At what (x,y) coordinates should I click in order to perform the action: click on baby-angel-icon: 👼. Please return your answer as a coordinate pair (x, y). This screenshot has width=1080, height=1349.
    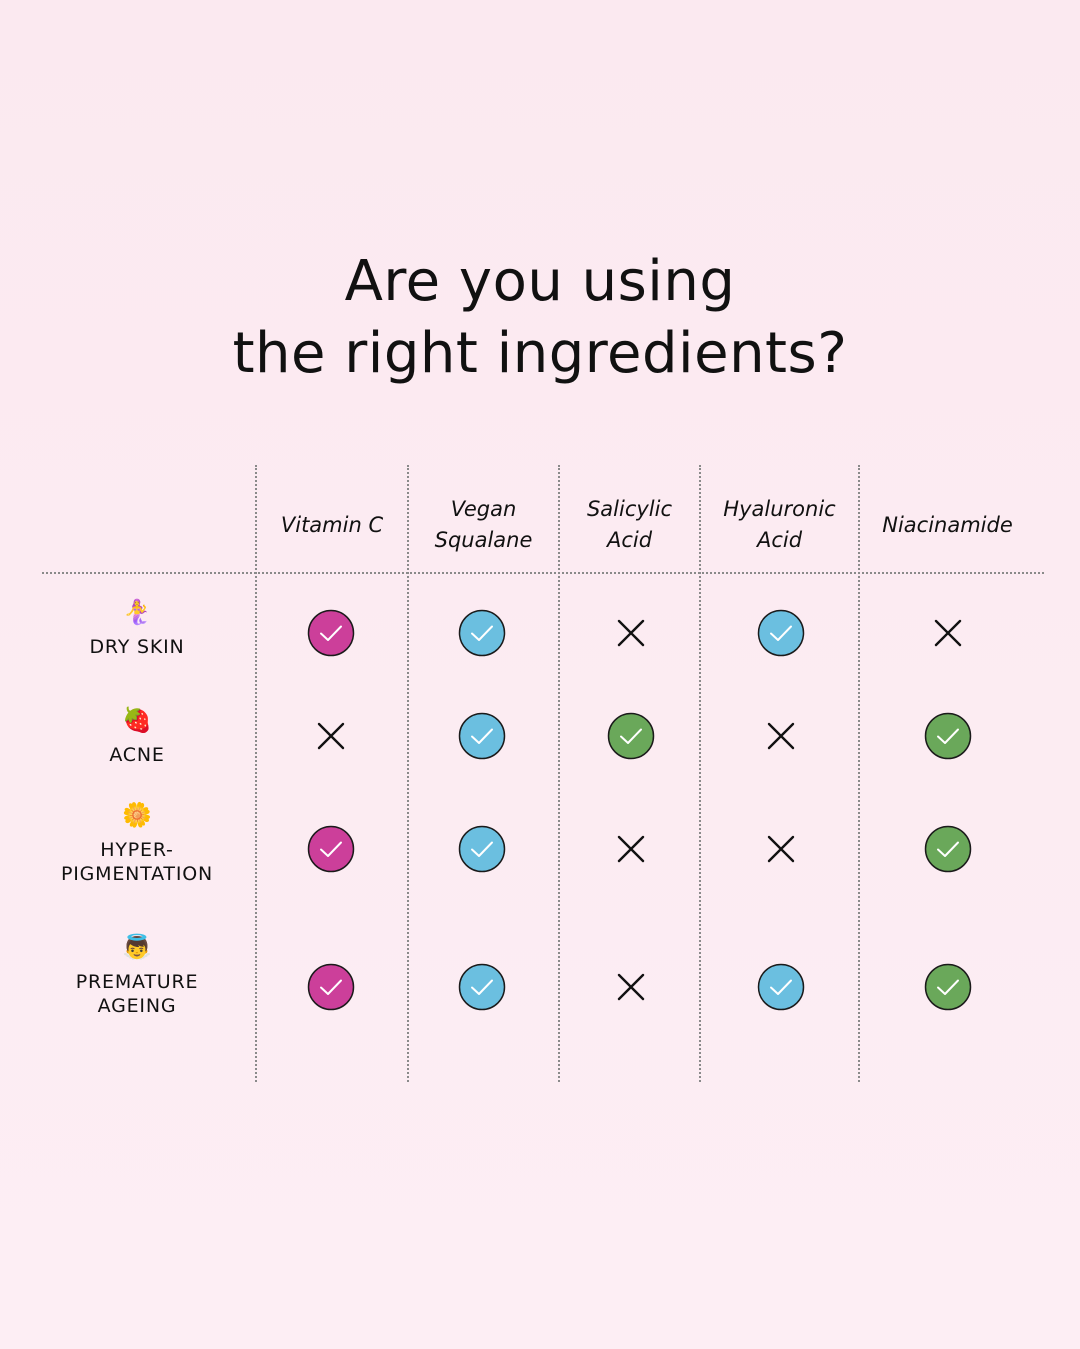
    Looking at the image, I should click on (137, 947).